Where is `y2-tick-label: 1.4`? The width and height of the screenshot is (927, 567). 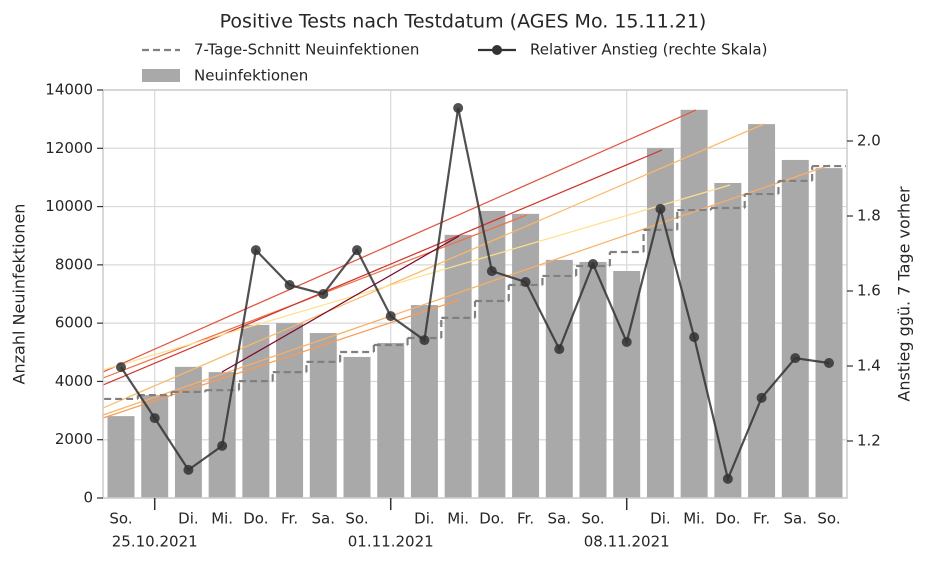 y2-tick-label: 1.4 is located at coordinates (869, 366).